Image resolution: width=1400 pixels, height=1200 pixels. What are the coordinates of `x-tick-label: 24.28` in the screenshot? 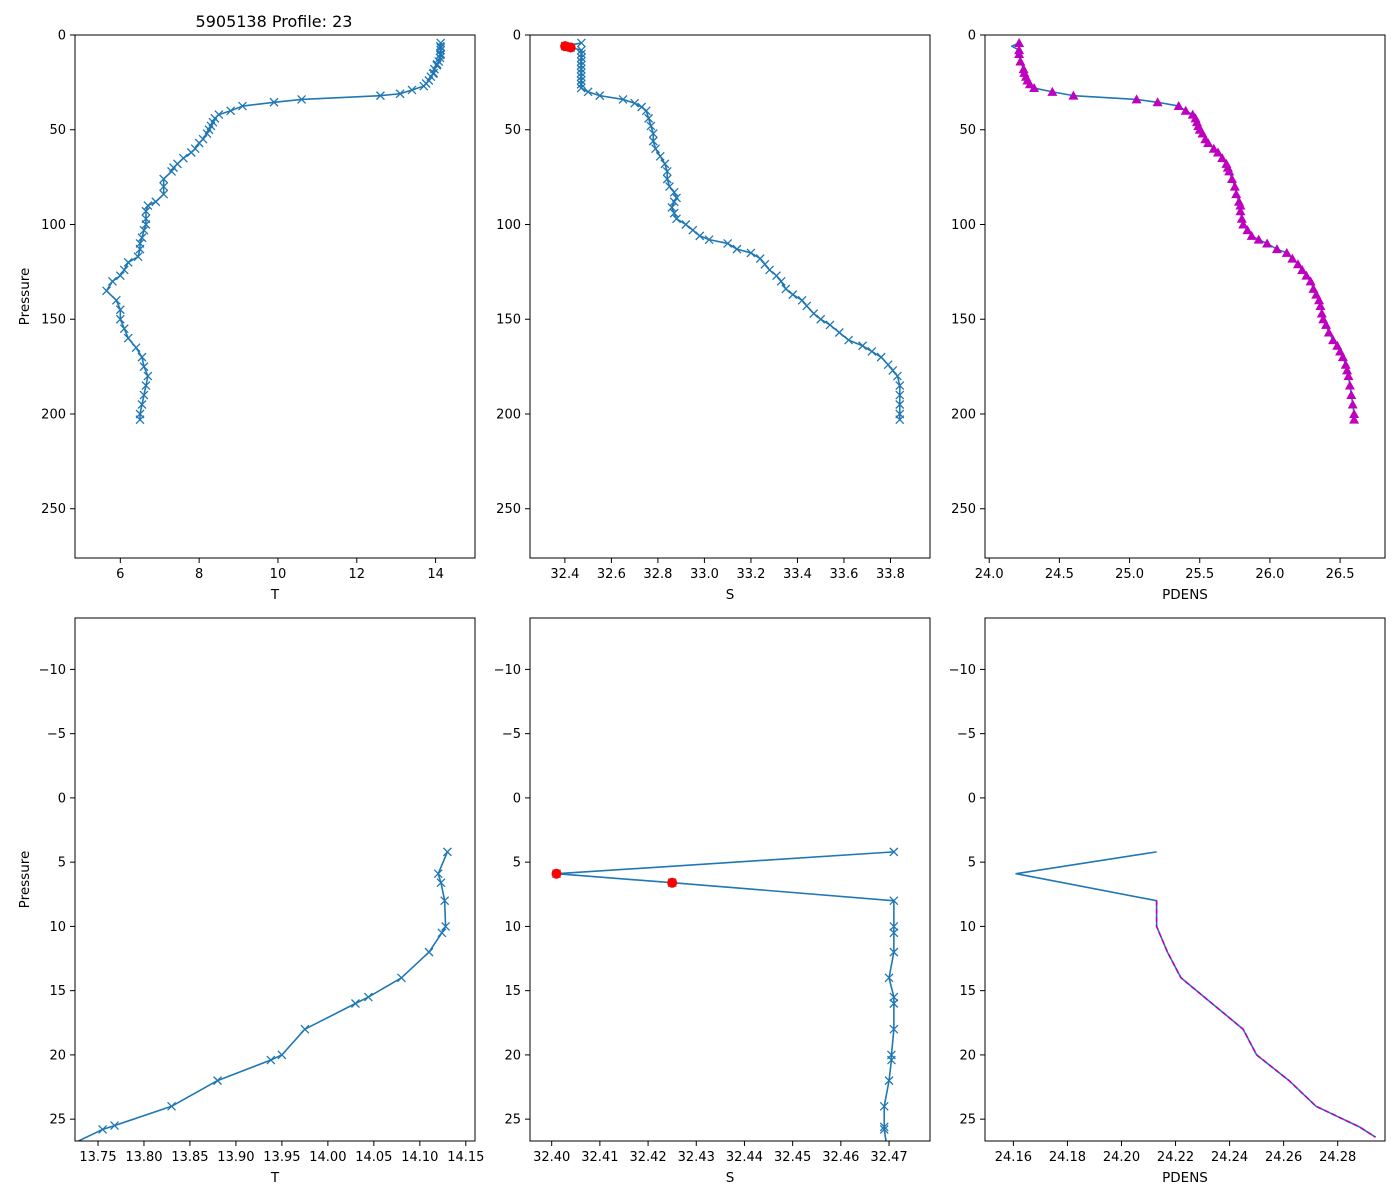 It's located at (1337, 1157).